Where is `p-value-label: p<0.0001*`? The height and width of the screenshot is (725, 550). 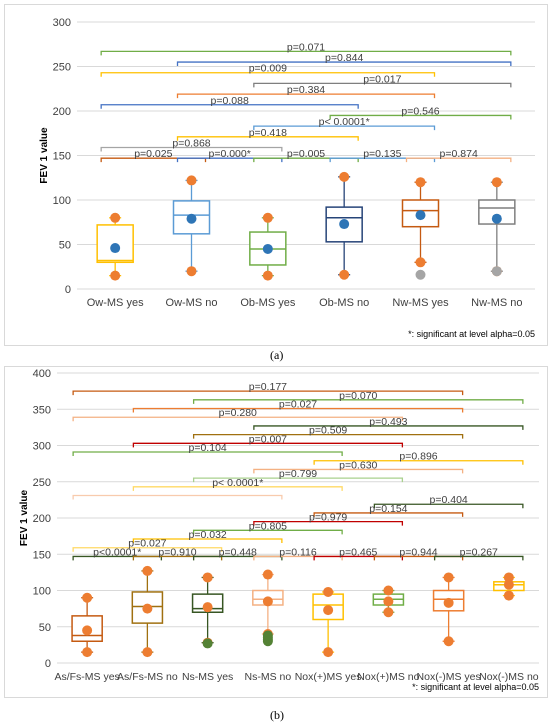
p-value-label: p<0.0001* is located at coordinates (117, 552).